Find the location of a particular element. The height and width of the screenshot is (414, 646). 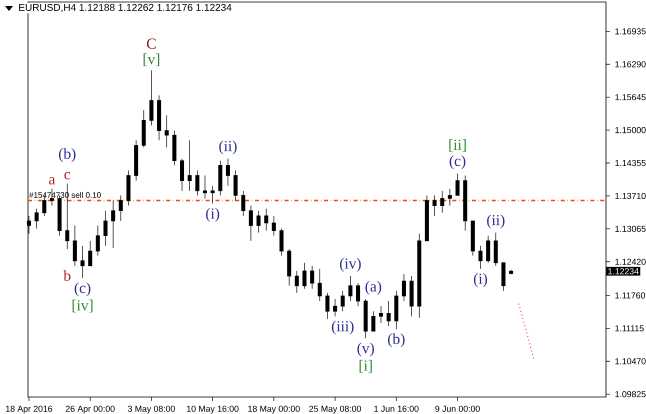

y-tick-label: 1.13710 is located at coordinates (630, 195).